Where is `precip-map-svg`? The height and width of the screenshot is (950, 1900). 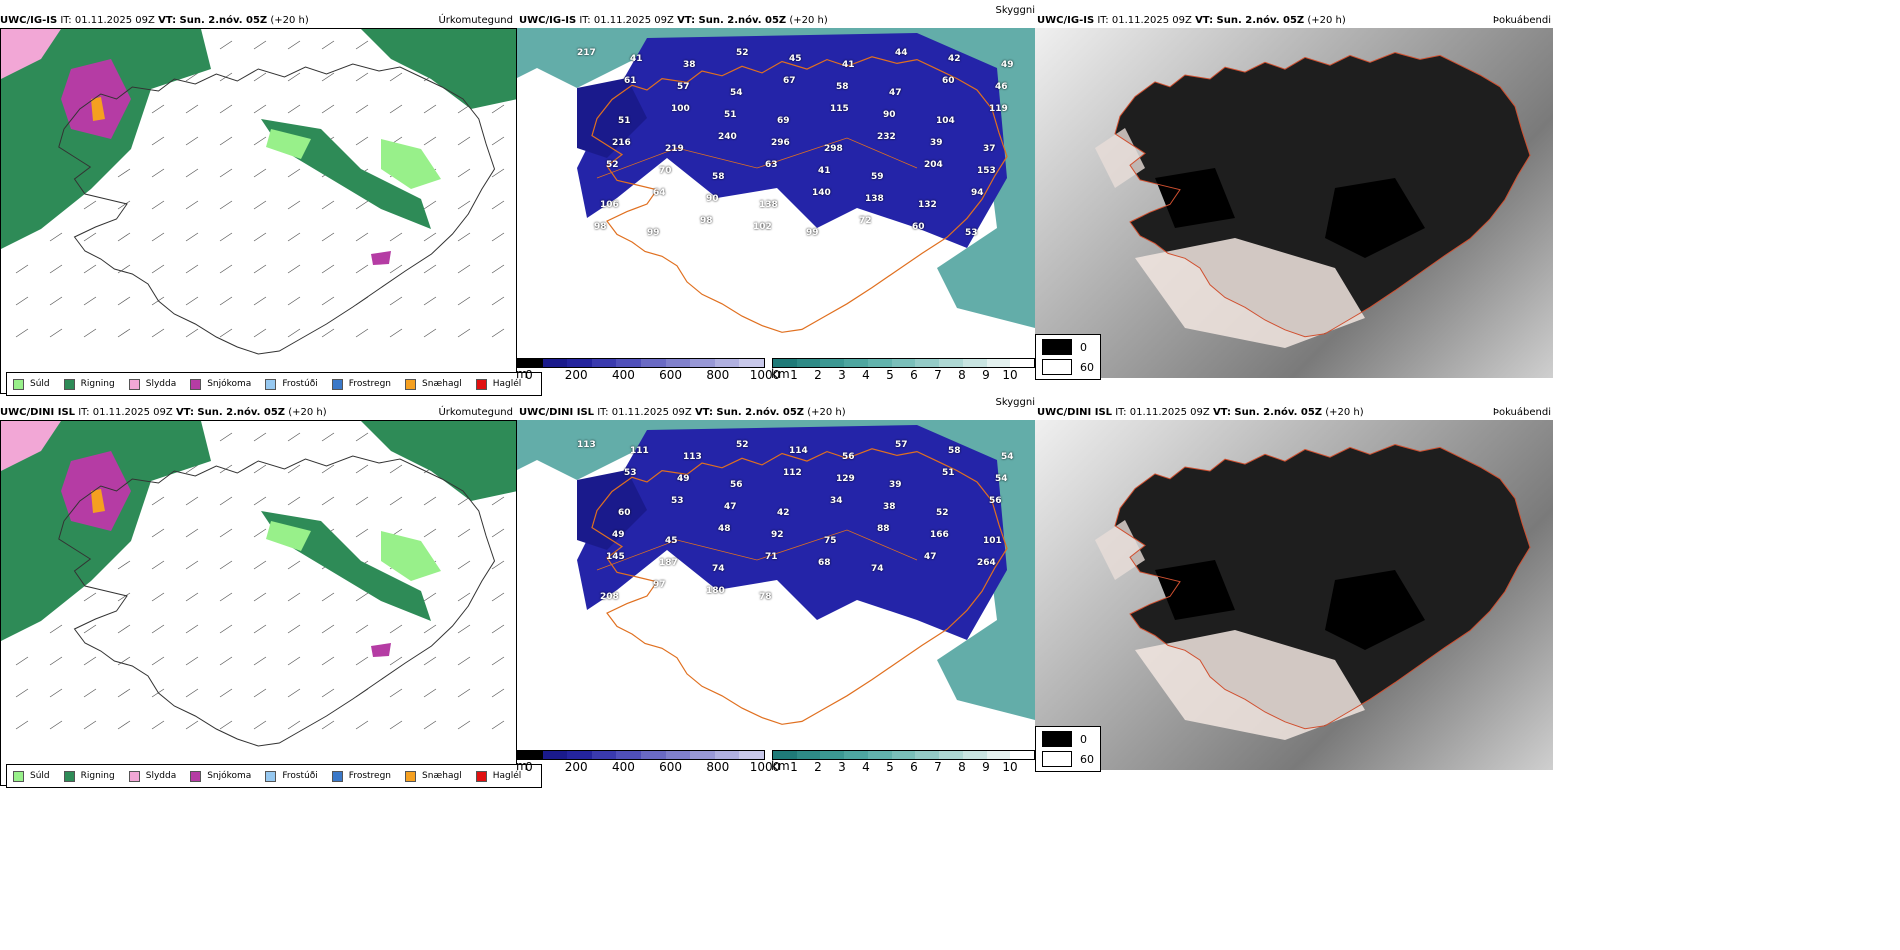
precip-map-svg is located at coordinates (258, 192).